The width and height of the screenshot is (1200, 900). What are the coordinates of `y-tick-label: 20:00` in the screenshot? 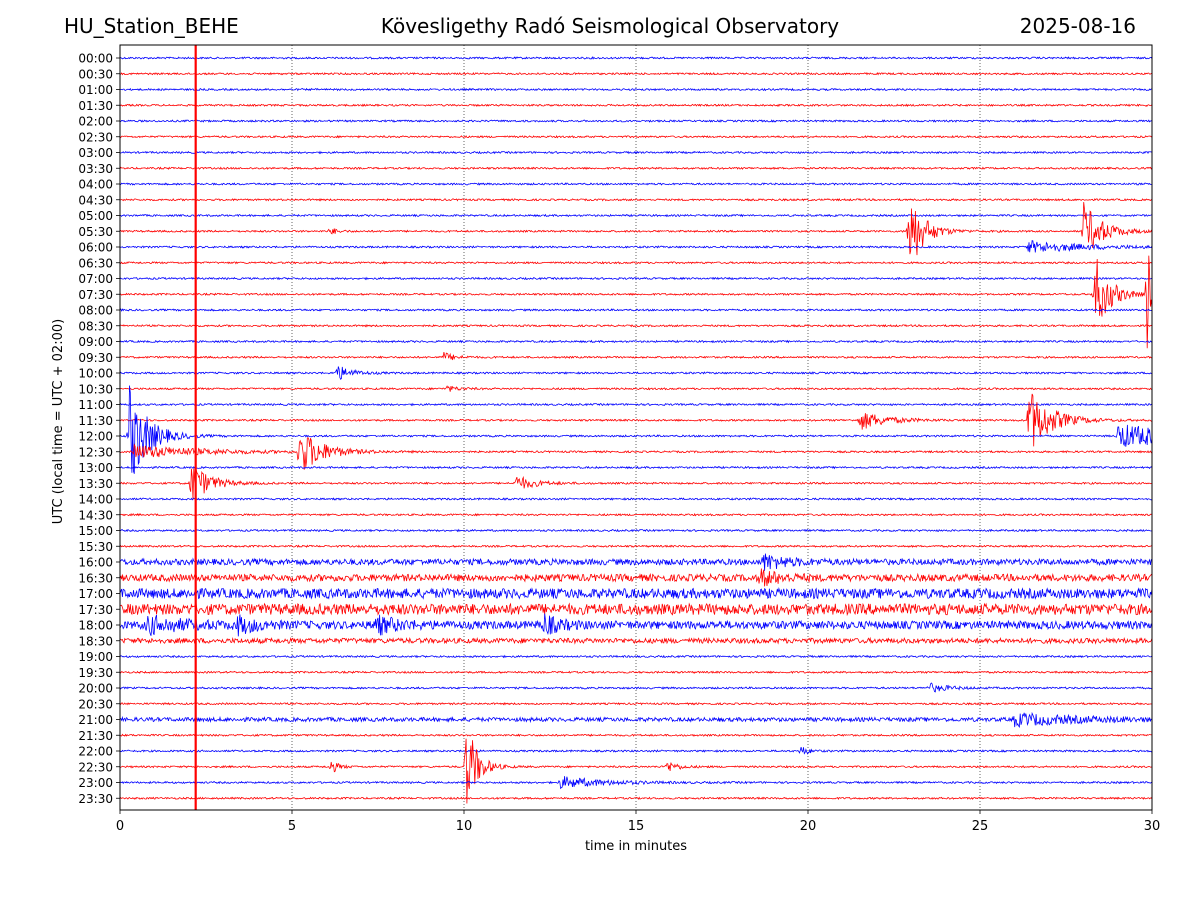 It's located at (95, 689).